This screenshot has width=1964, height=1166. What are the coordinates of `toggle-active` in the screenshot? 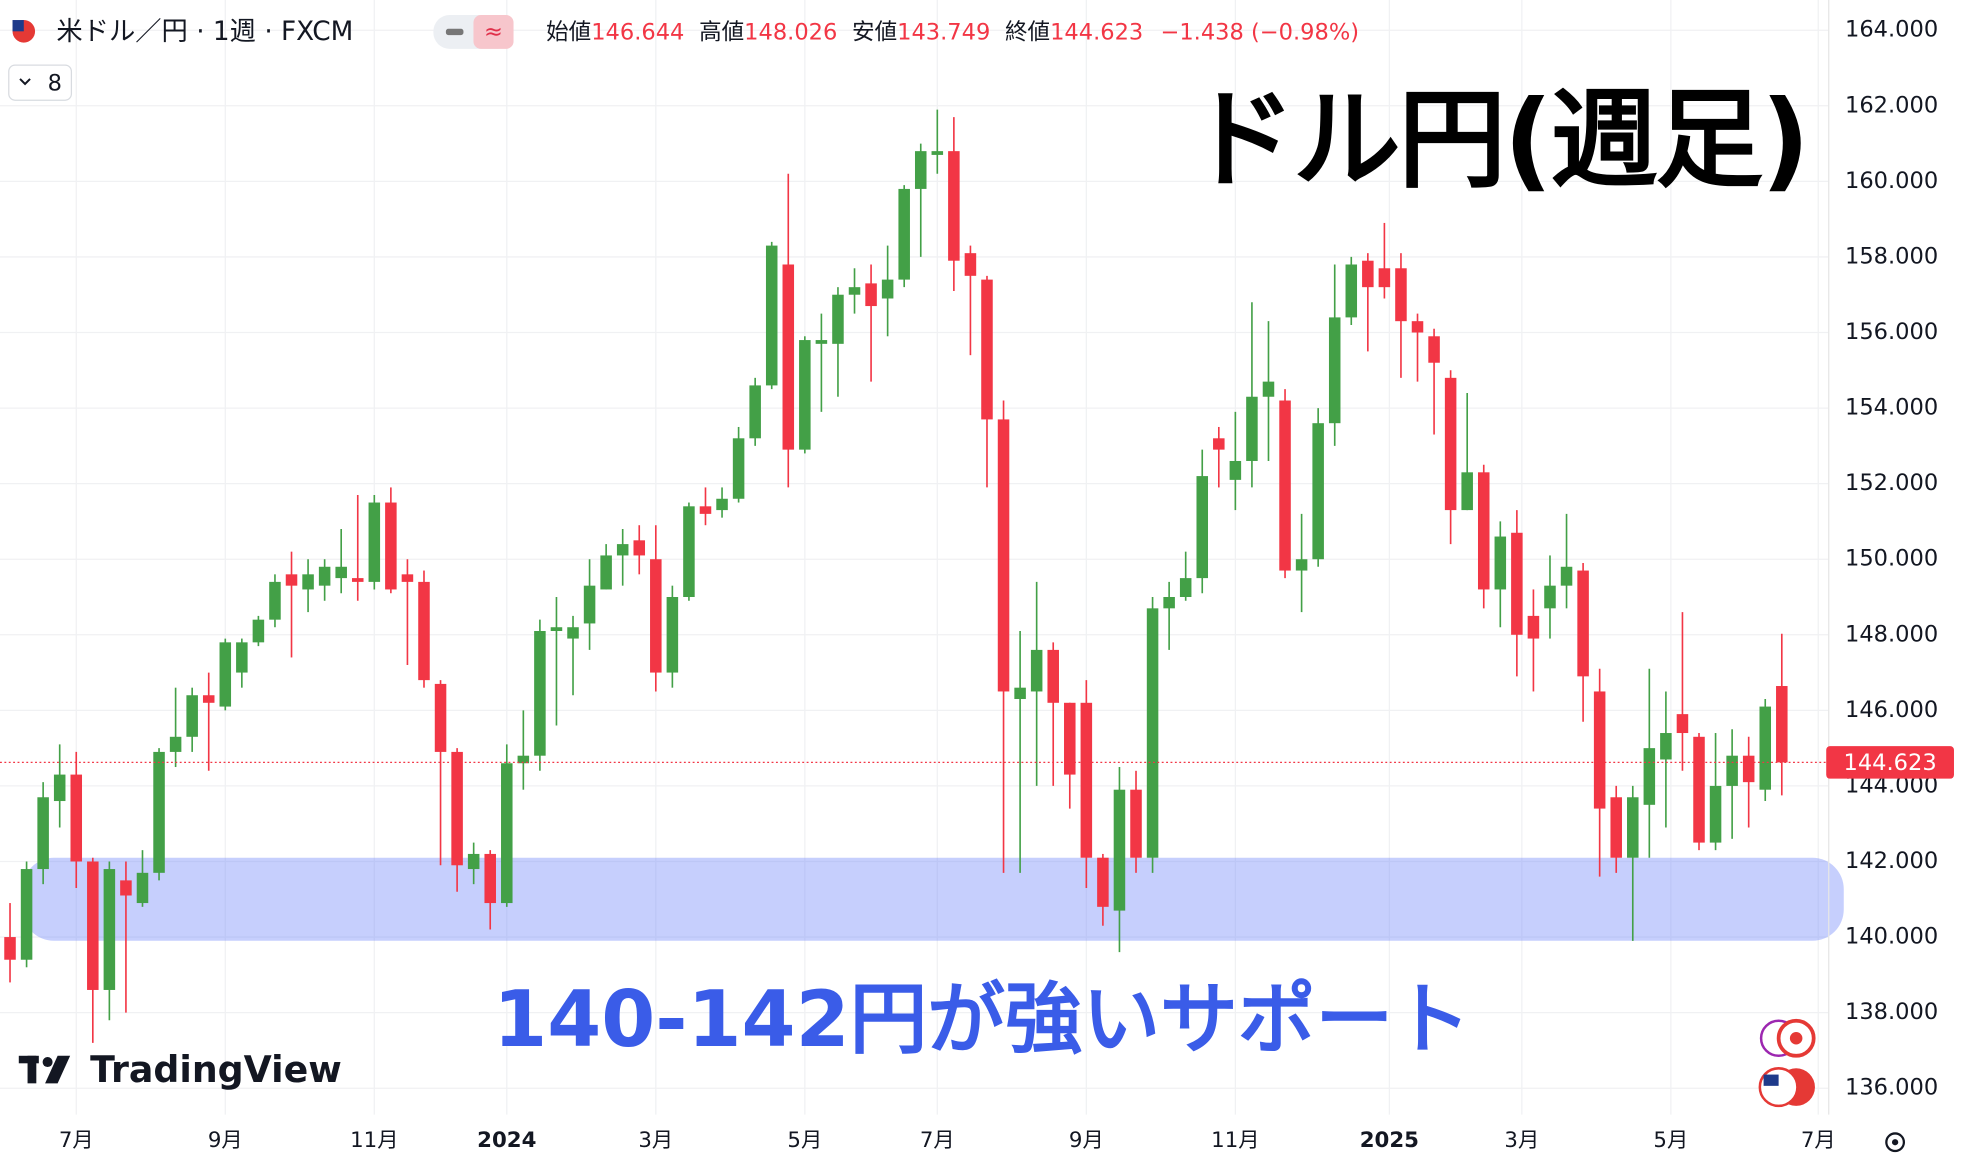 It's located at (493, 32).